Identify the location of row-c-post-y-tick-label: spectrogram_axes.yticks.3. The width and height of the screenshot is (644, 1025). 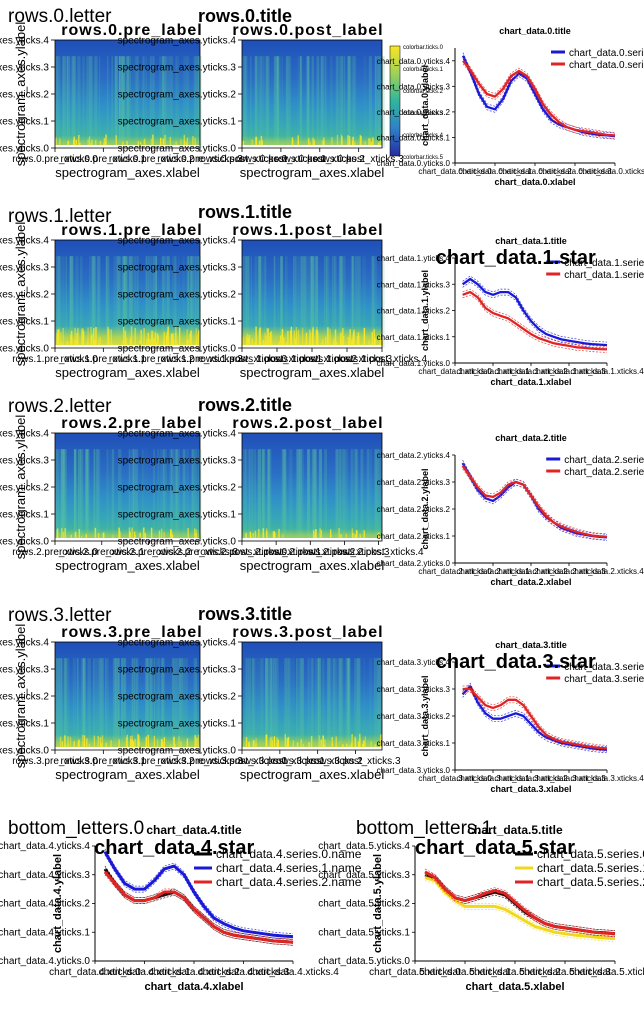
(177, 461).